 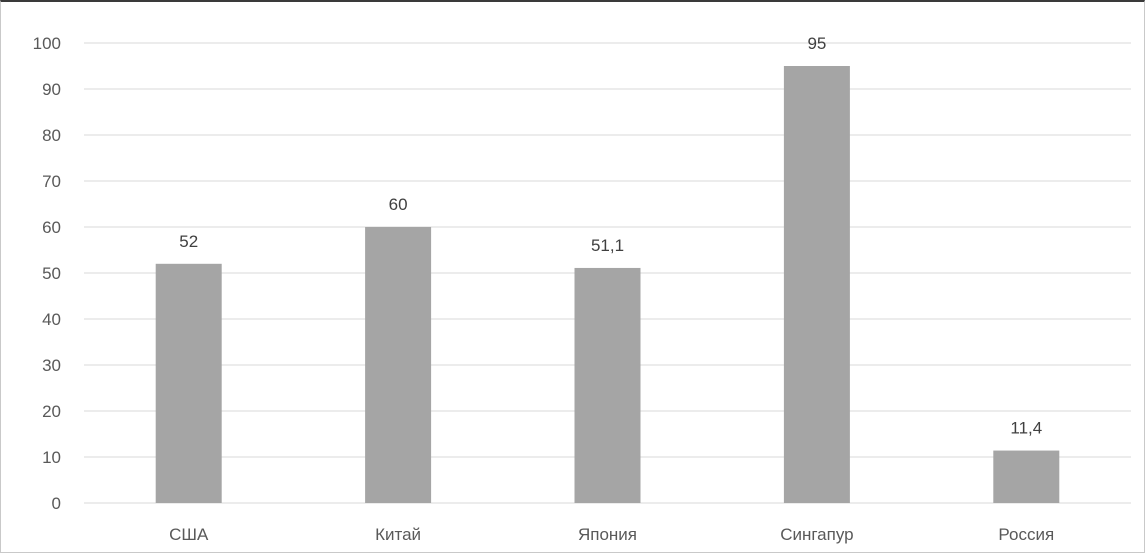 I want to click on x-axis-ticks: США Китай Япония Сингапур Россия, so click(x=611, y=534).